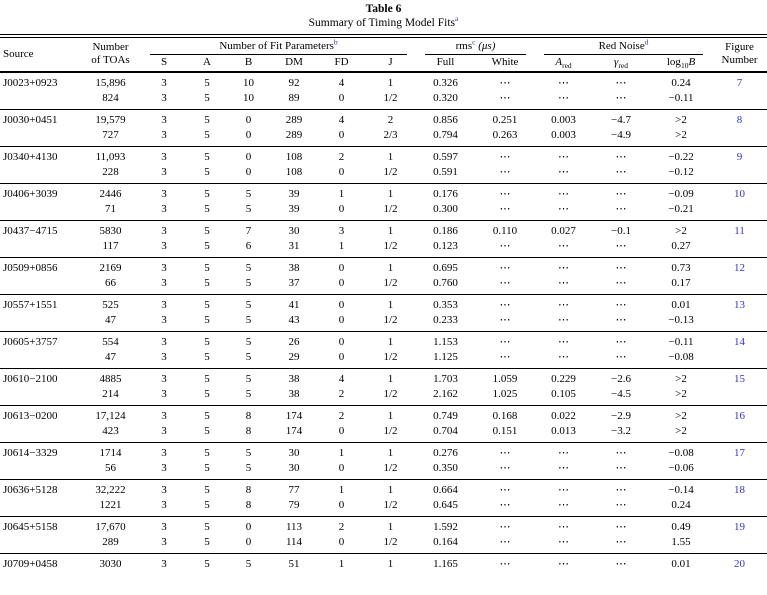  Describe the element at coordinates (681, 451) in the screenshot. I see `cell-log10b: −0.08` at that location.